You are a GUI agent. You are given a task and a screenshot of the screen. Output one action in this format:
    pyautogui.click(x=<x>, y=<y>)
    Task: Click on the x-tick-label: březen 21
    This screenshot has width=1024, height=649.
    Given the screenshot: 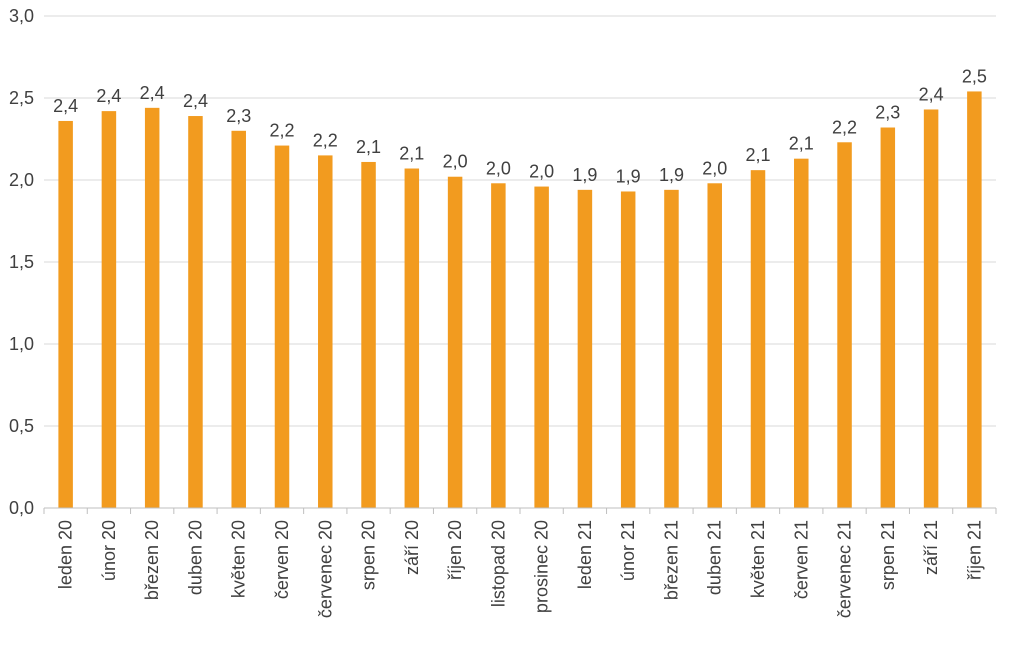 What is the action you would take?
    pyautogui.click(x=671, y=560)
    